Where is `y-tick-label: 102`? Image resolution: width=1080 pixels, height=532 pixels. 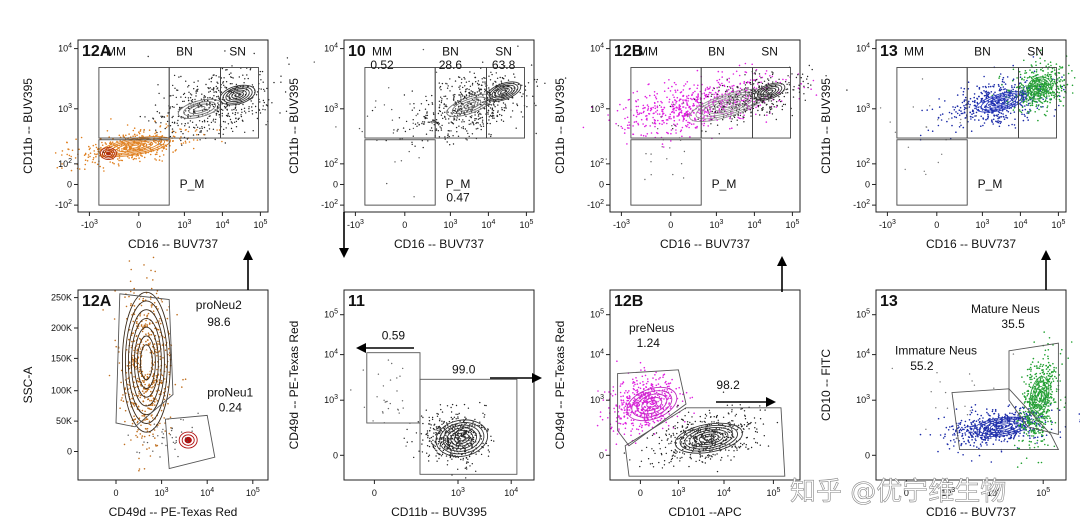
y-tick-label: 102 is located at coordinates (863, 163).